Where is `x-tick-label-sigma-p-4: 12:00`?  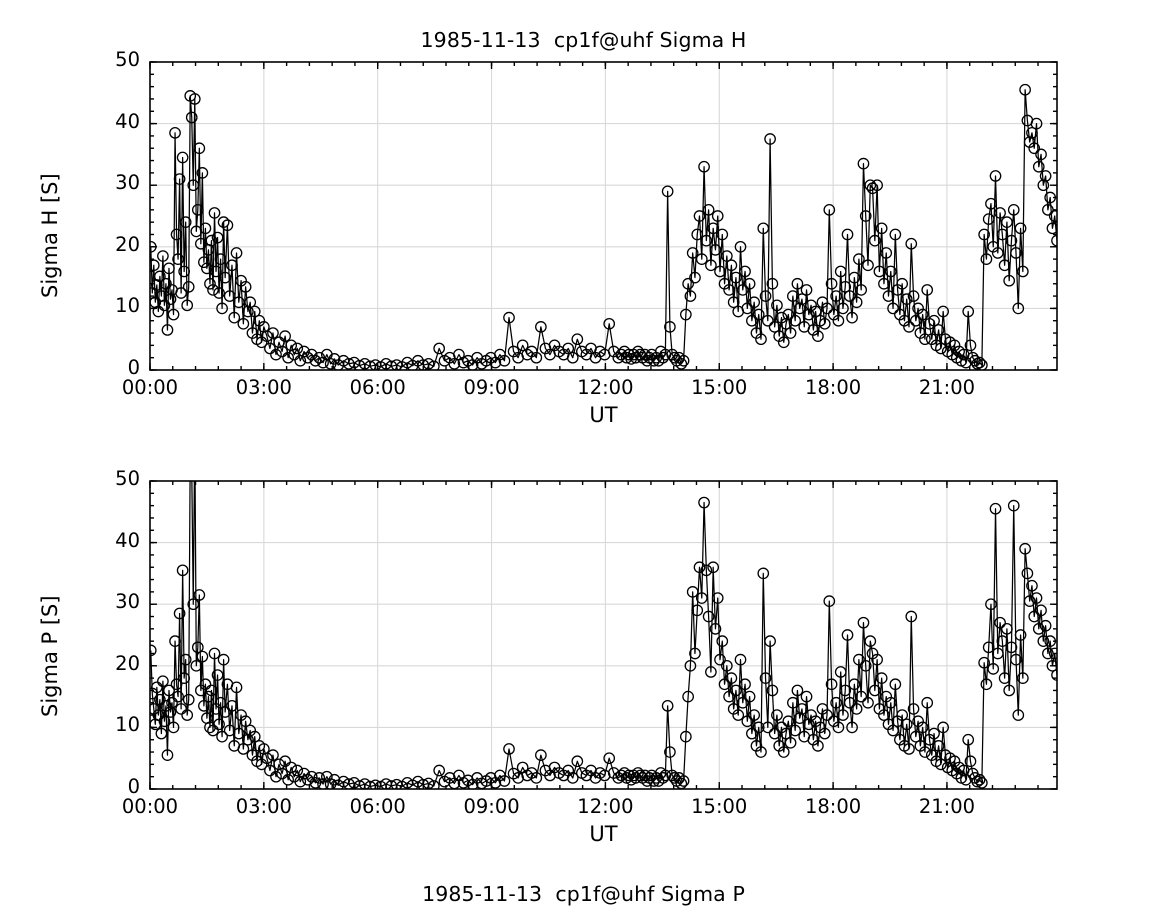 x-tick-label-sigma-p-4: 12:00 is located at coordinates (605, 806).